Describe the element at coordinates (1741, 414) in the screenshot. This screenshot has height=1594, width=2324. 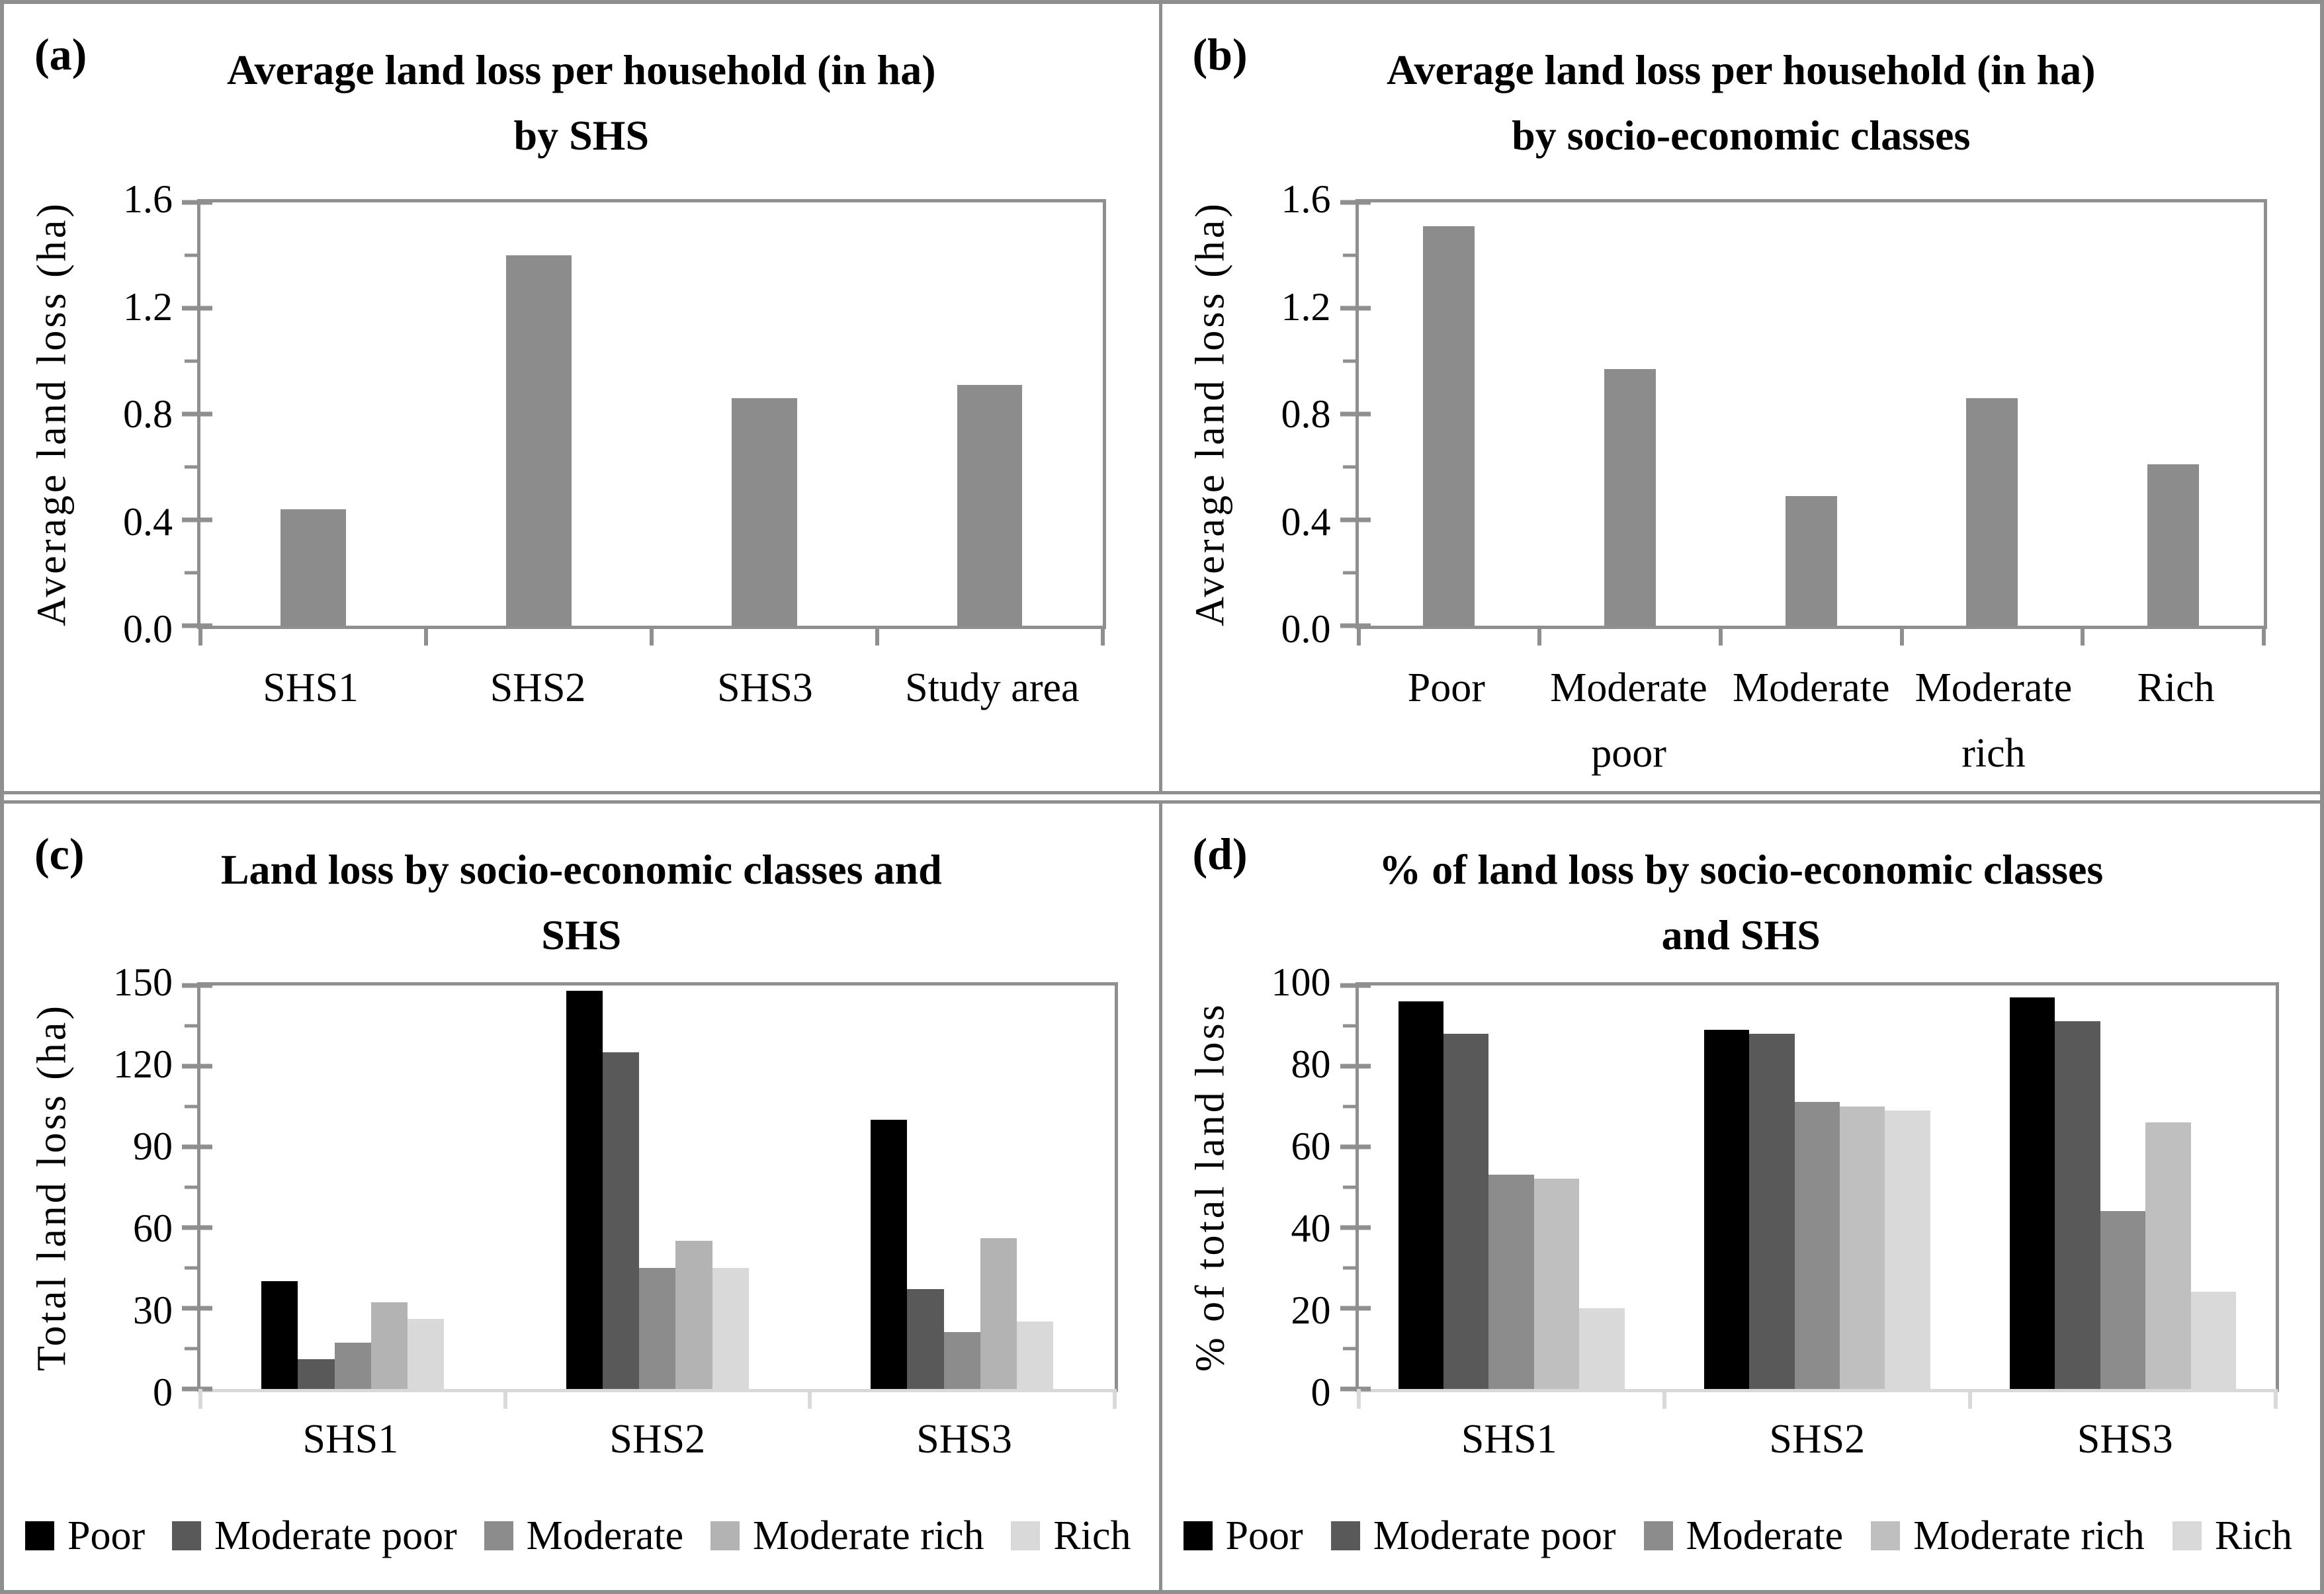
I see `chart-area-b: Average land loss (ha) 0.0 0.4 0.8 1.2 1.6` at that location.